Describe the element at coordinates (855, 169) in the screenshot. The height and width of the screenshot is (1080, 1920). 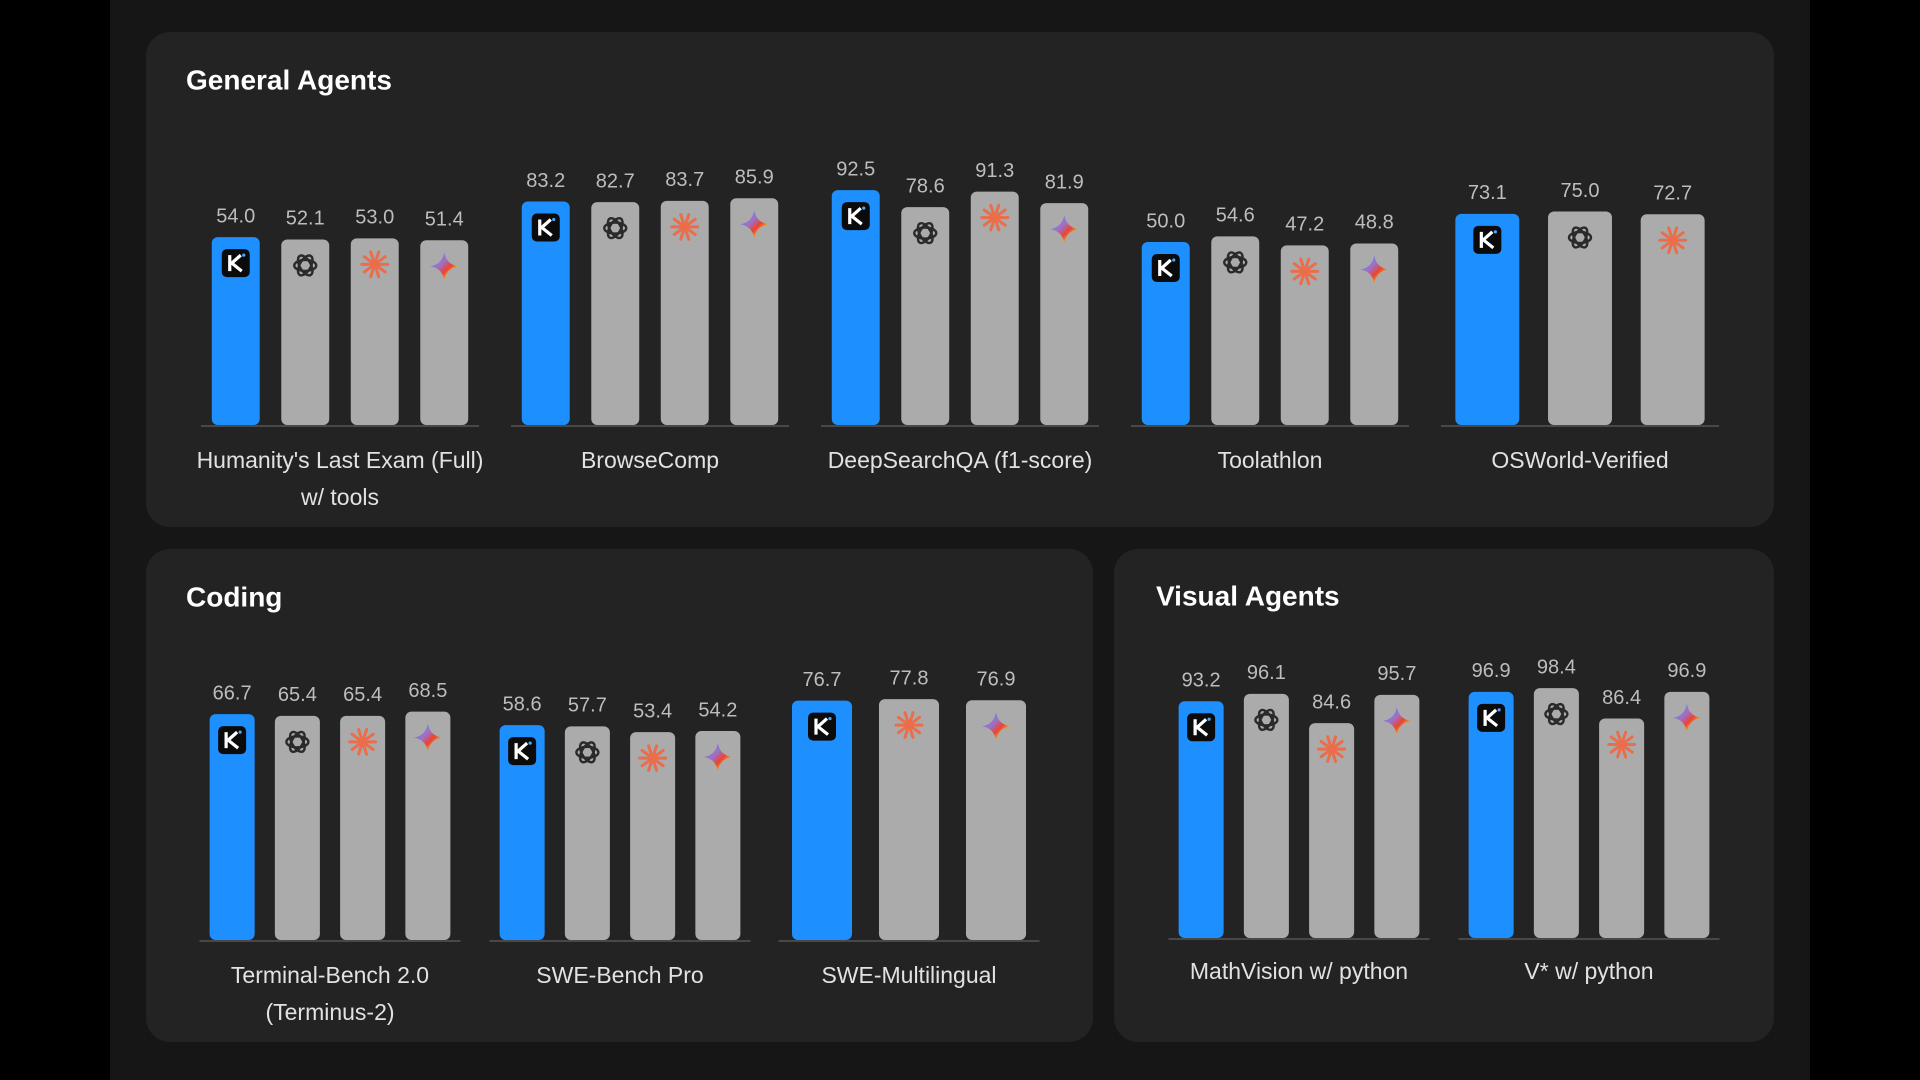
I see `value-label: 92.5` at that location.